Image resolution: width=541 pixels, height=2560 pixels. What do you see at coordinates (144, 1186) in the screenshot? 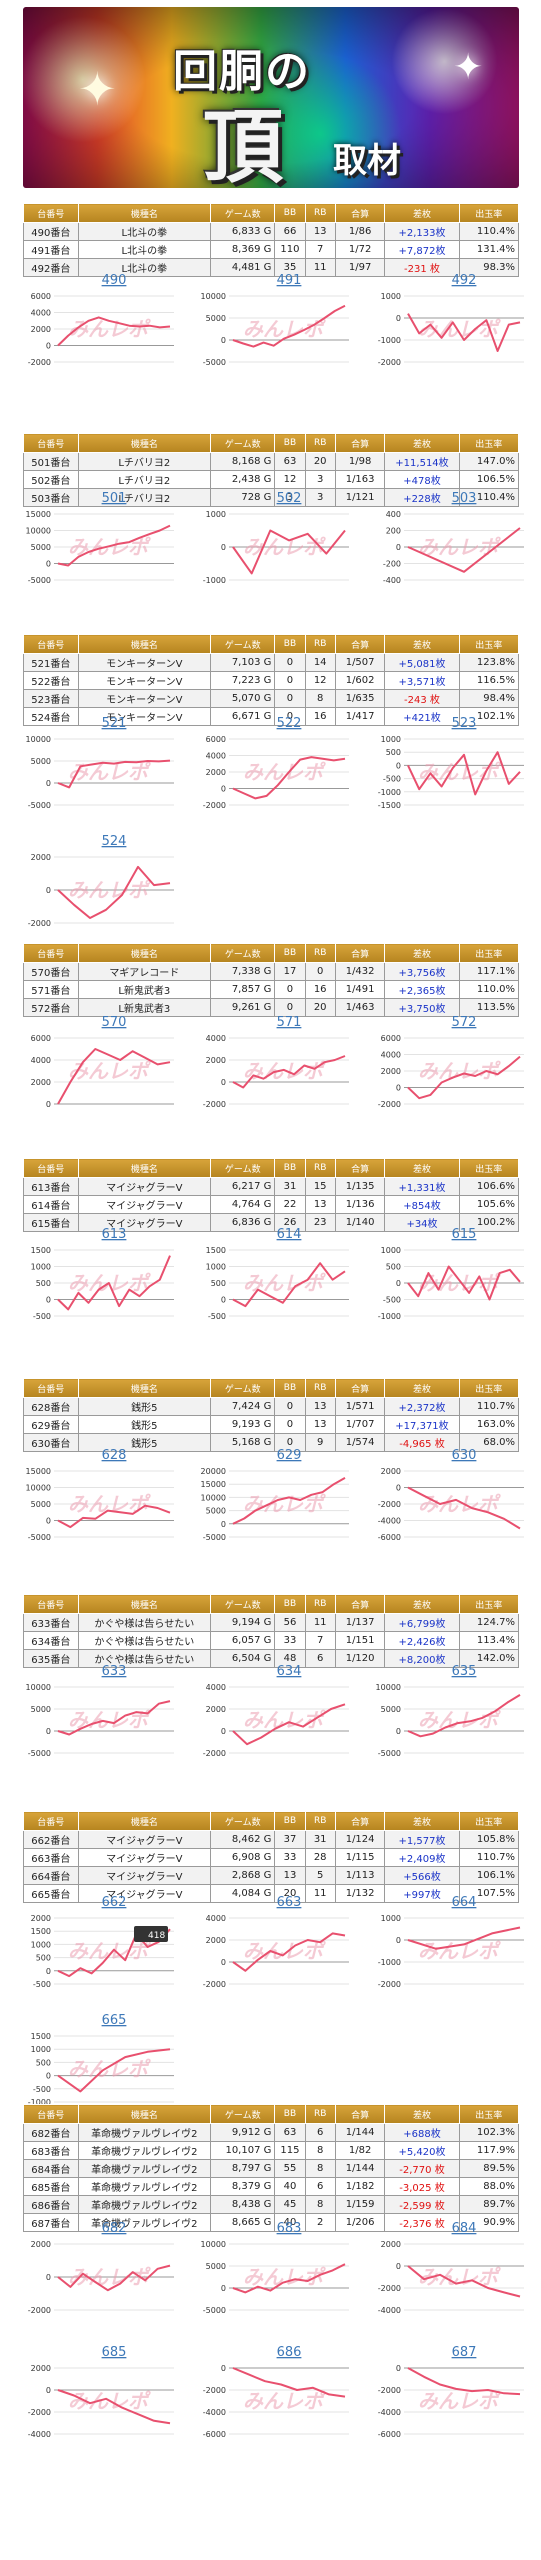
I see `table-cell: マイジャグラーV` at bounding box center [144, 1186].